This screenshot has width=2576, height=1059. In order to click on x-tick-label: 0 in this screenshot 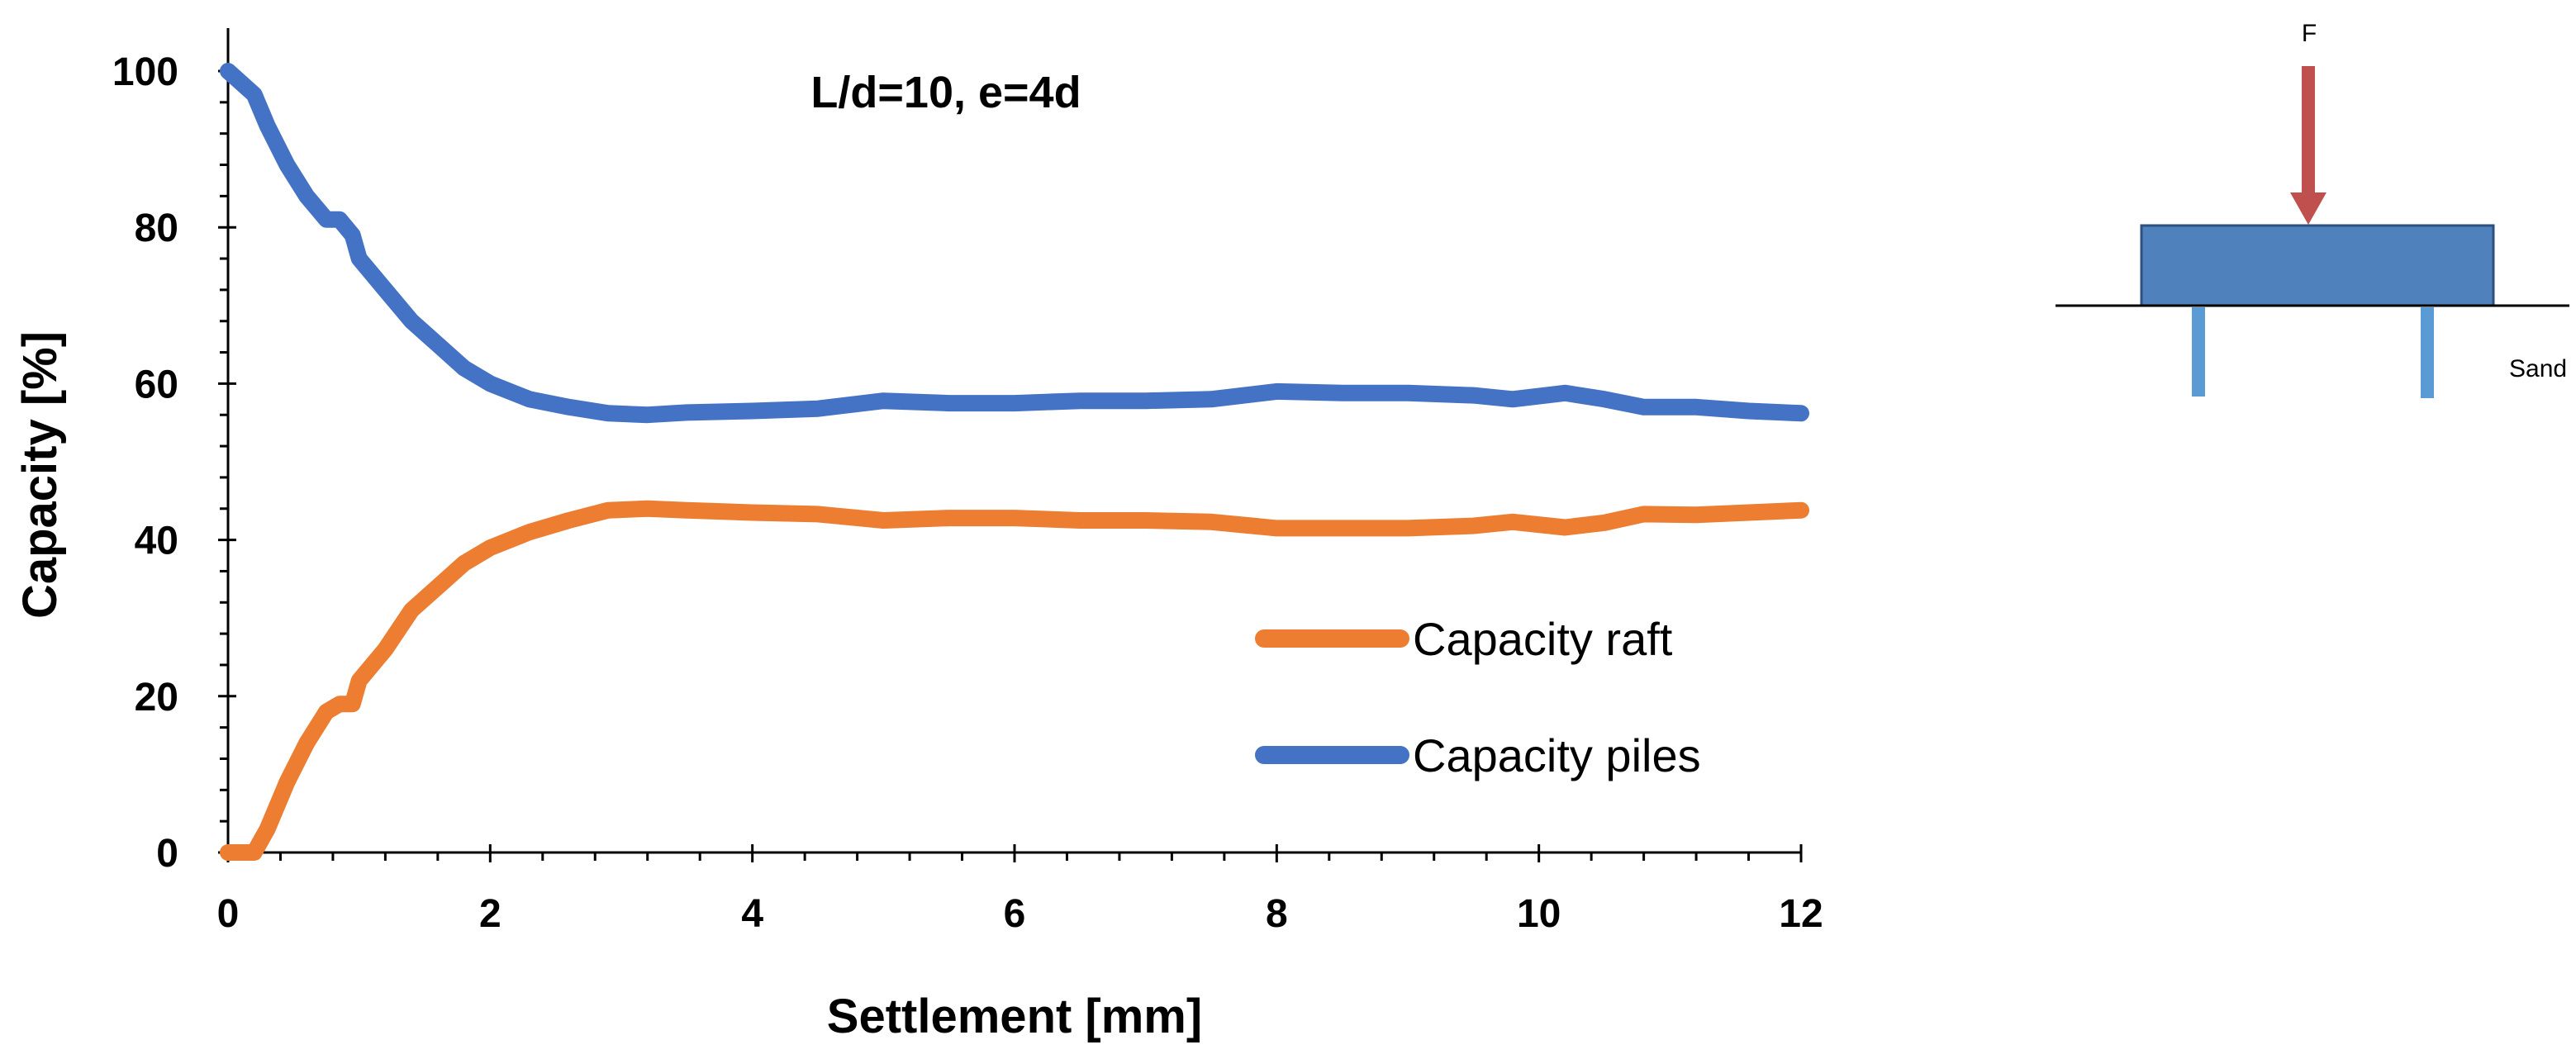, I will do `click(228, 914)`.